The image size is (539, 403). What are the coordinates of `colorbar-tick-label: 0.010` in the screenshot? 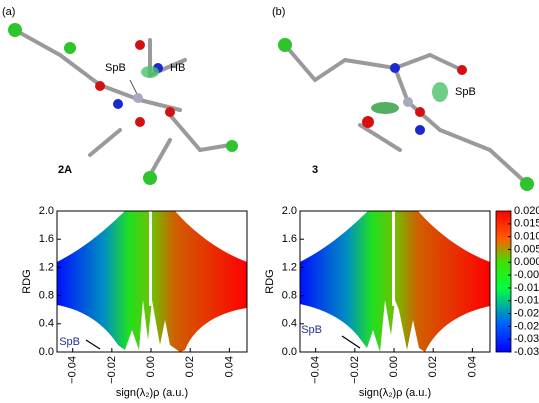 It's located at (526, 237).